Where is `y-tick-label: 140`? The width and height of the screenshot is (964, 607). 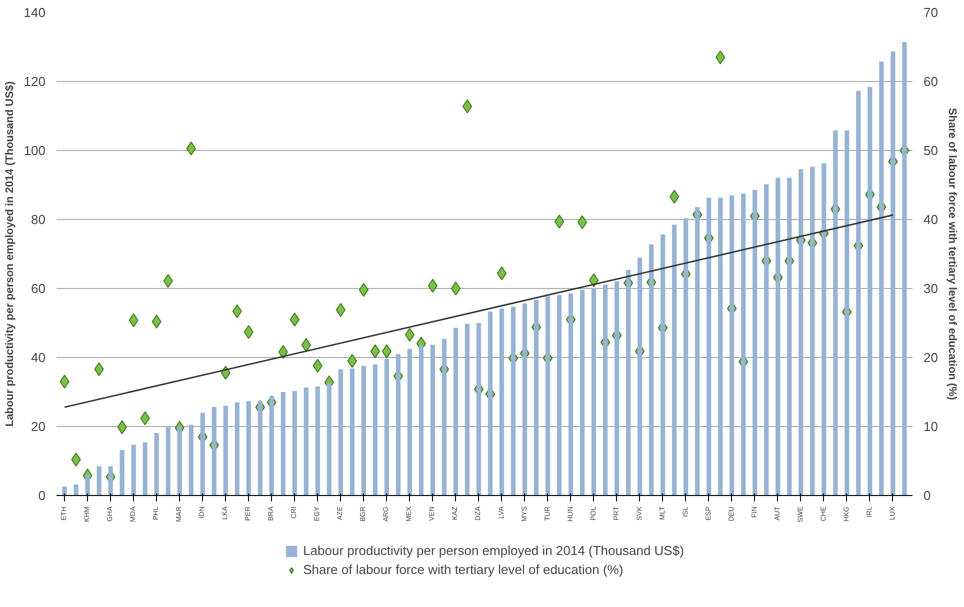
y-tick-label: 140 is located at coordinates (35, 12).